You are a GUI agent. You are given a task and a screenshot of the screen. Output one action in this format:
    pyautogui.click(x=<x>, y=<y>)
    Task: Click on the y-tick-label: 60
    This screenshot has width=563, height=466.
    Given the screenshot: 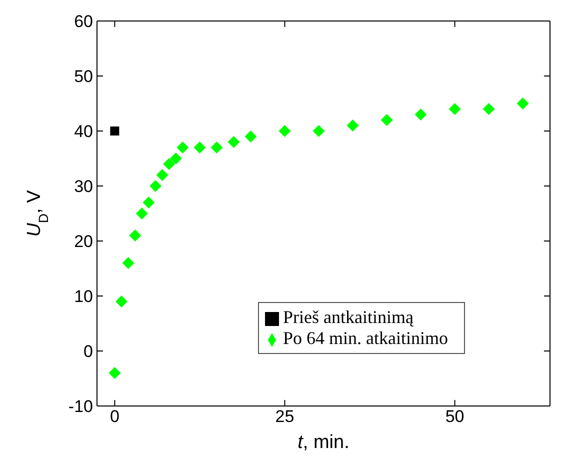 What is the action you would take?
    pyautogui.click(x=83, y=22)
    